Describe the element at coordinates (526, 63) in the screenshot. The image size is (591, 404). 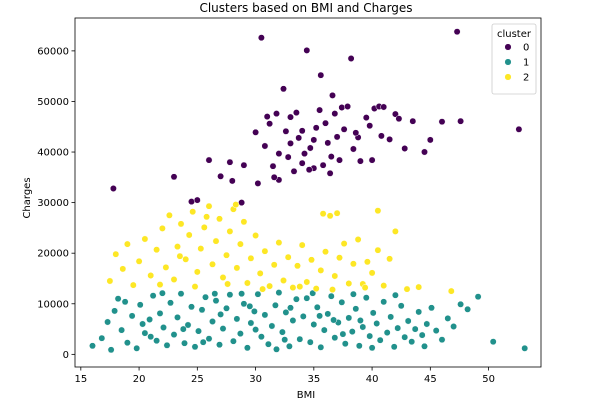
I see `legend-label-1: 1` at that location.